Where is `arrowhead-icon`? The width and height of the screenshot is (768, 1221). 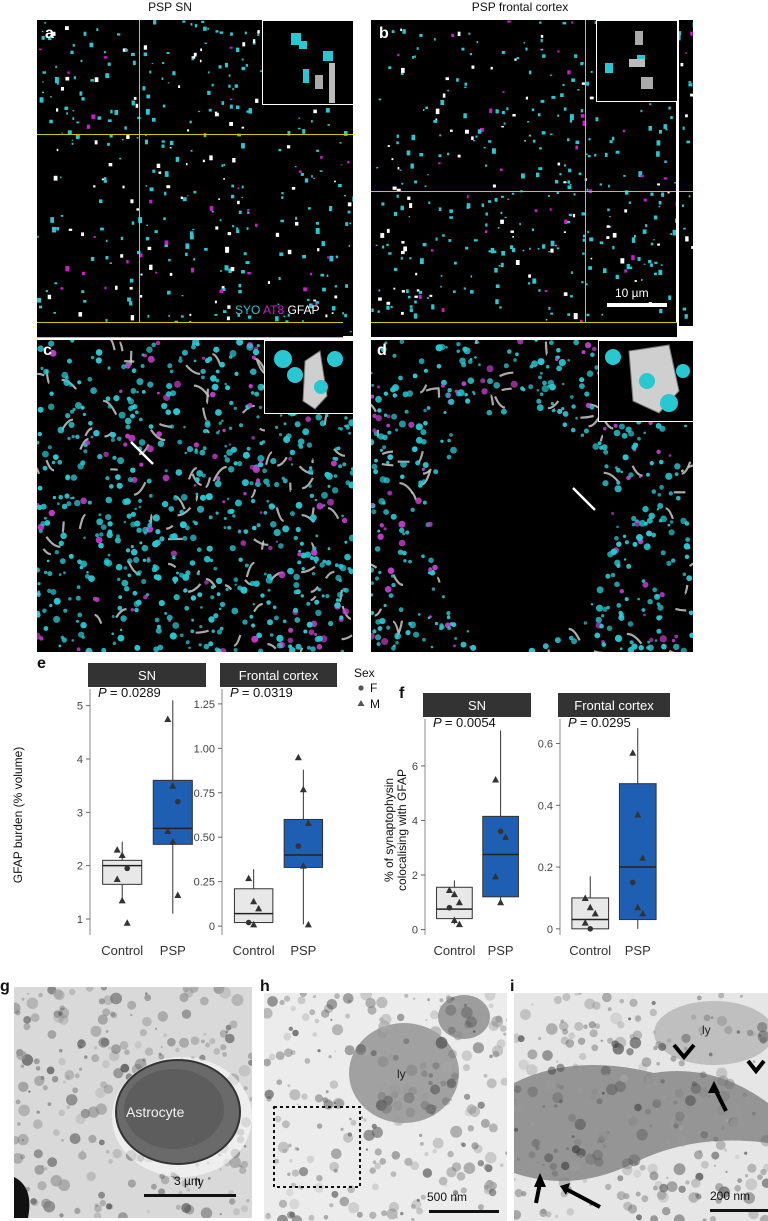
arrowhead-icon is located at coordinates (756, 1067).